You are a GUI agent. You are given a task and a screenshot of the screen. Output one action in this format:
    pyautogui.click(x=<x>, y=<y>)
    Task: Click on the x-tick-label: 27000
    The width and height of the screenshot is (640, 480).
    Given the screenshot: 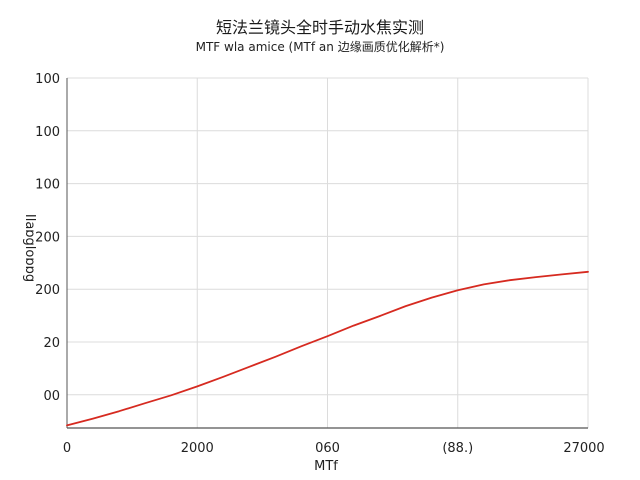 What is the action you would take?
    pyautogui.click(x=583, y=448)
    